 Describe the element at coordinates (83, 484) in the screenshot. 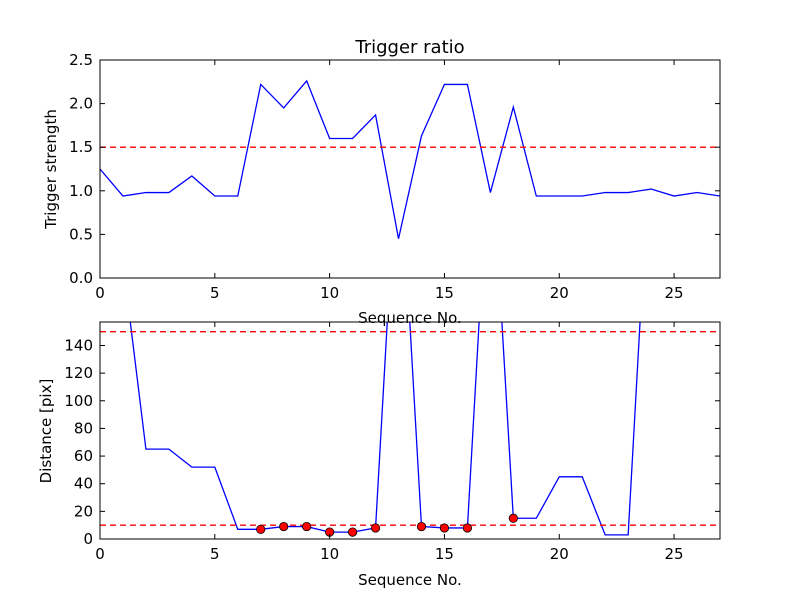

I see `y-tick-label: 40` at that location.